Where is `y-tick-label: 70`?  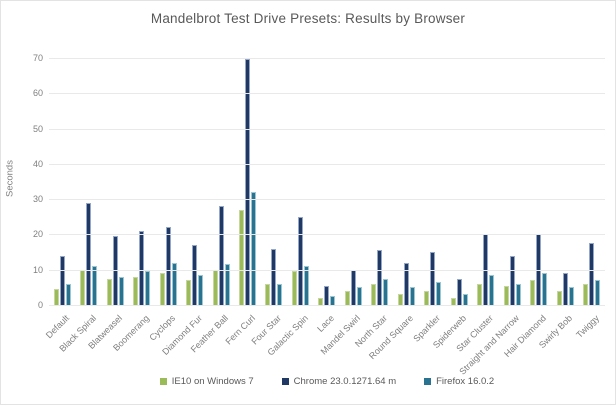 y-tick-label: 70 is located at coordinates (37, 58).